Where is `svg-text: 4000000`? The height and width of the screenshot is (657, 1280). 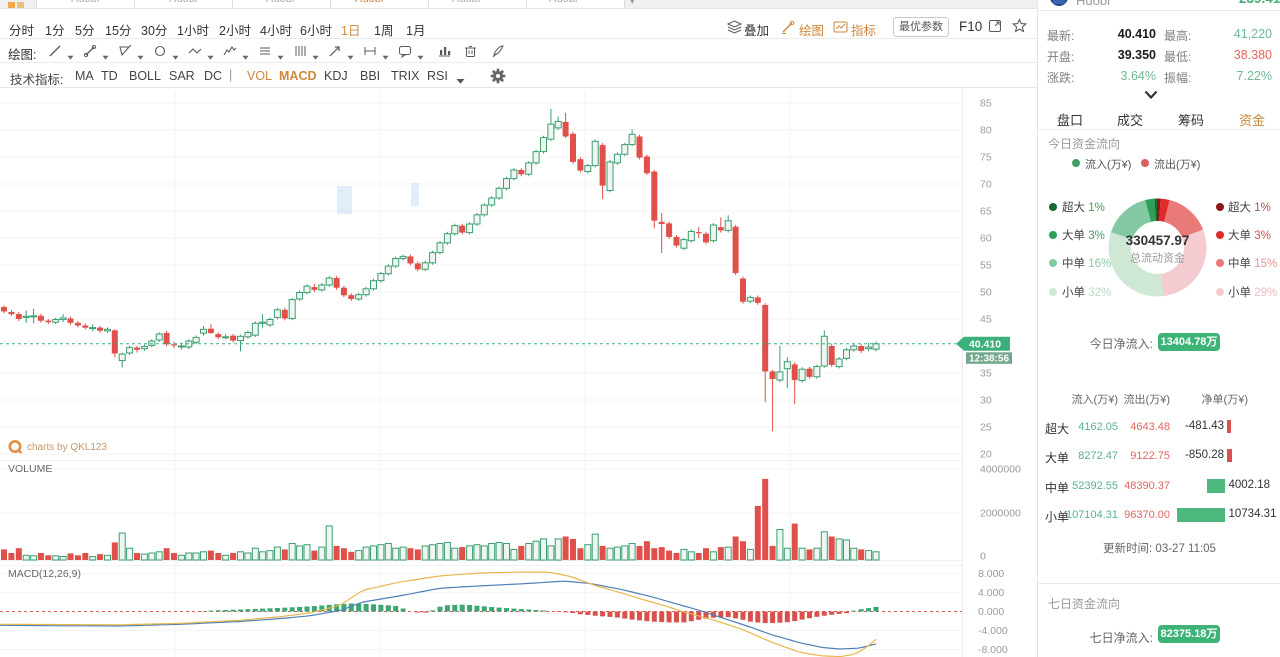
svg-text: 4000000 is located at coordinates (1000, 470).